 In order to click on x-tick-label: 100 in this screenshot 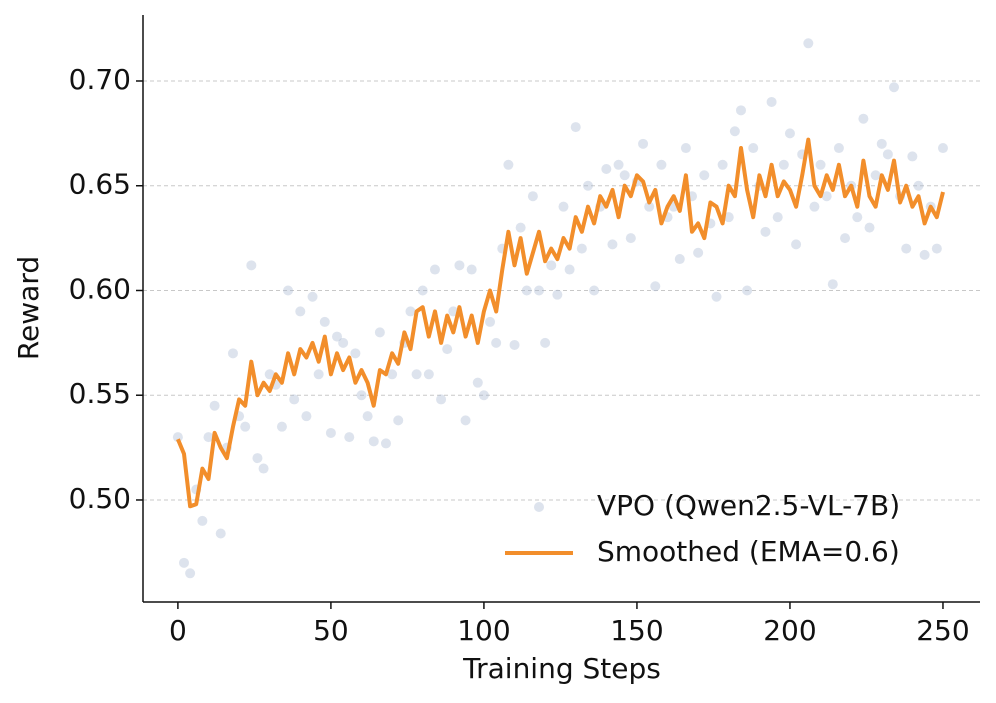, I will do `click(483, 630)`.